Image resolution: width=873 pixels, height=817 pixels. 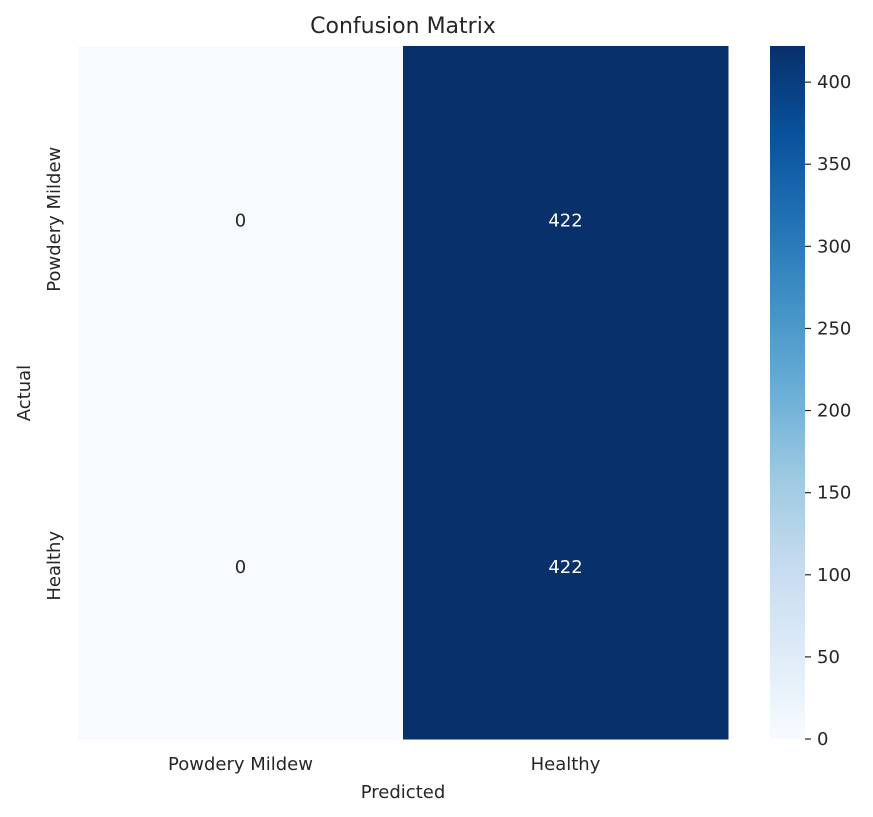 I want to click on x-tick-label: Powdery Mildew, so click(x=240, y=764).